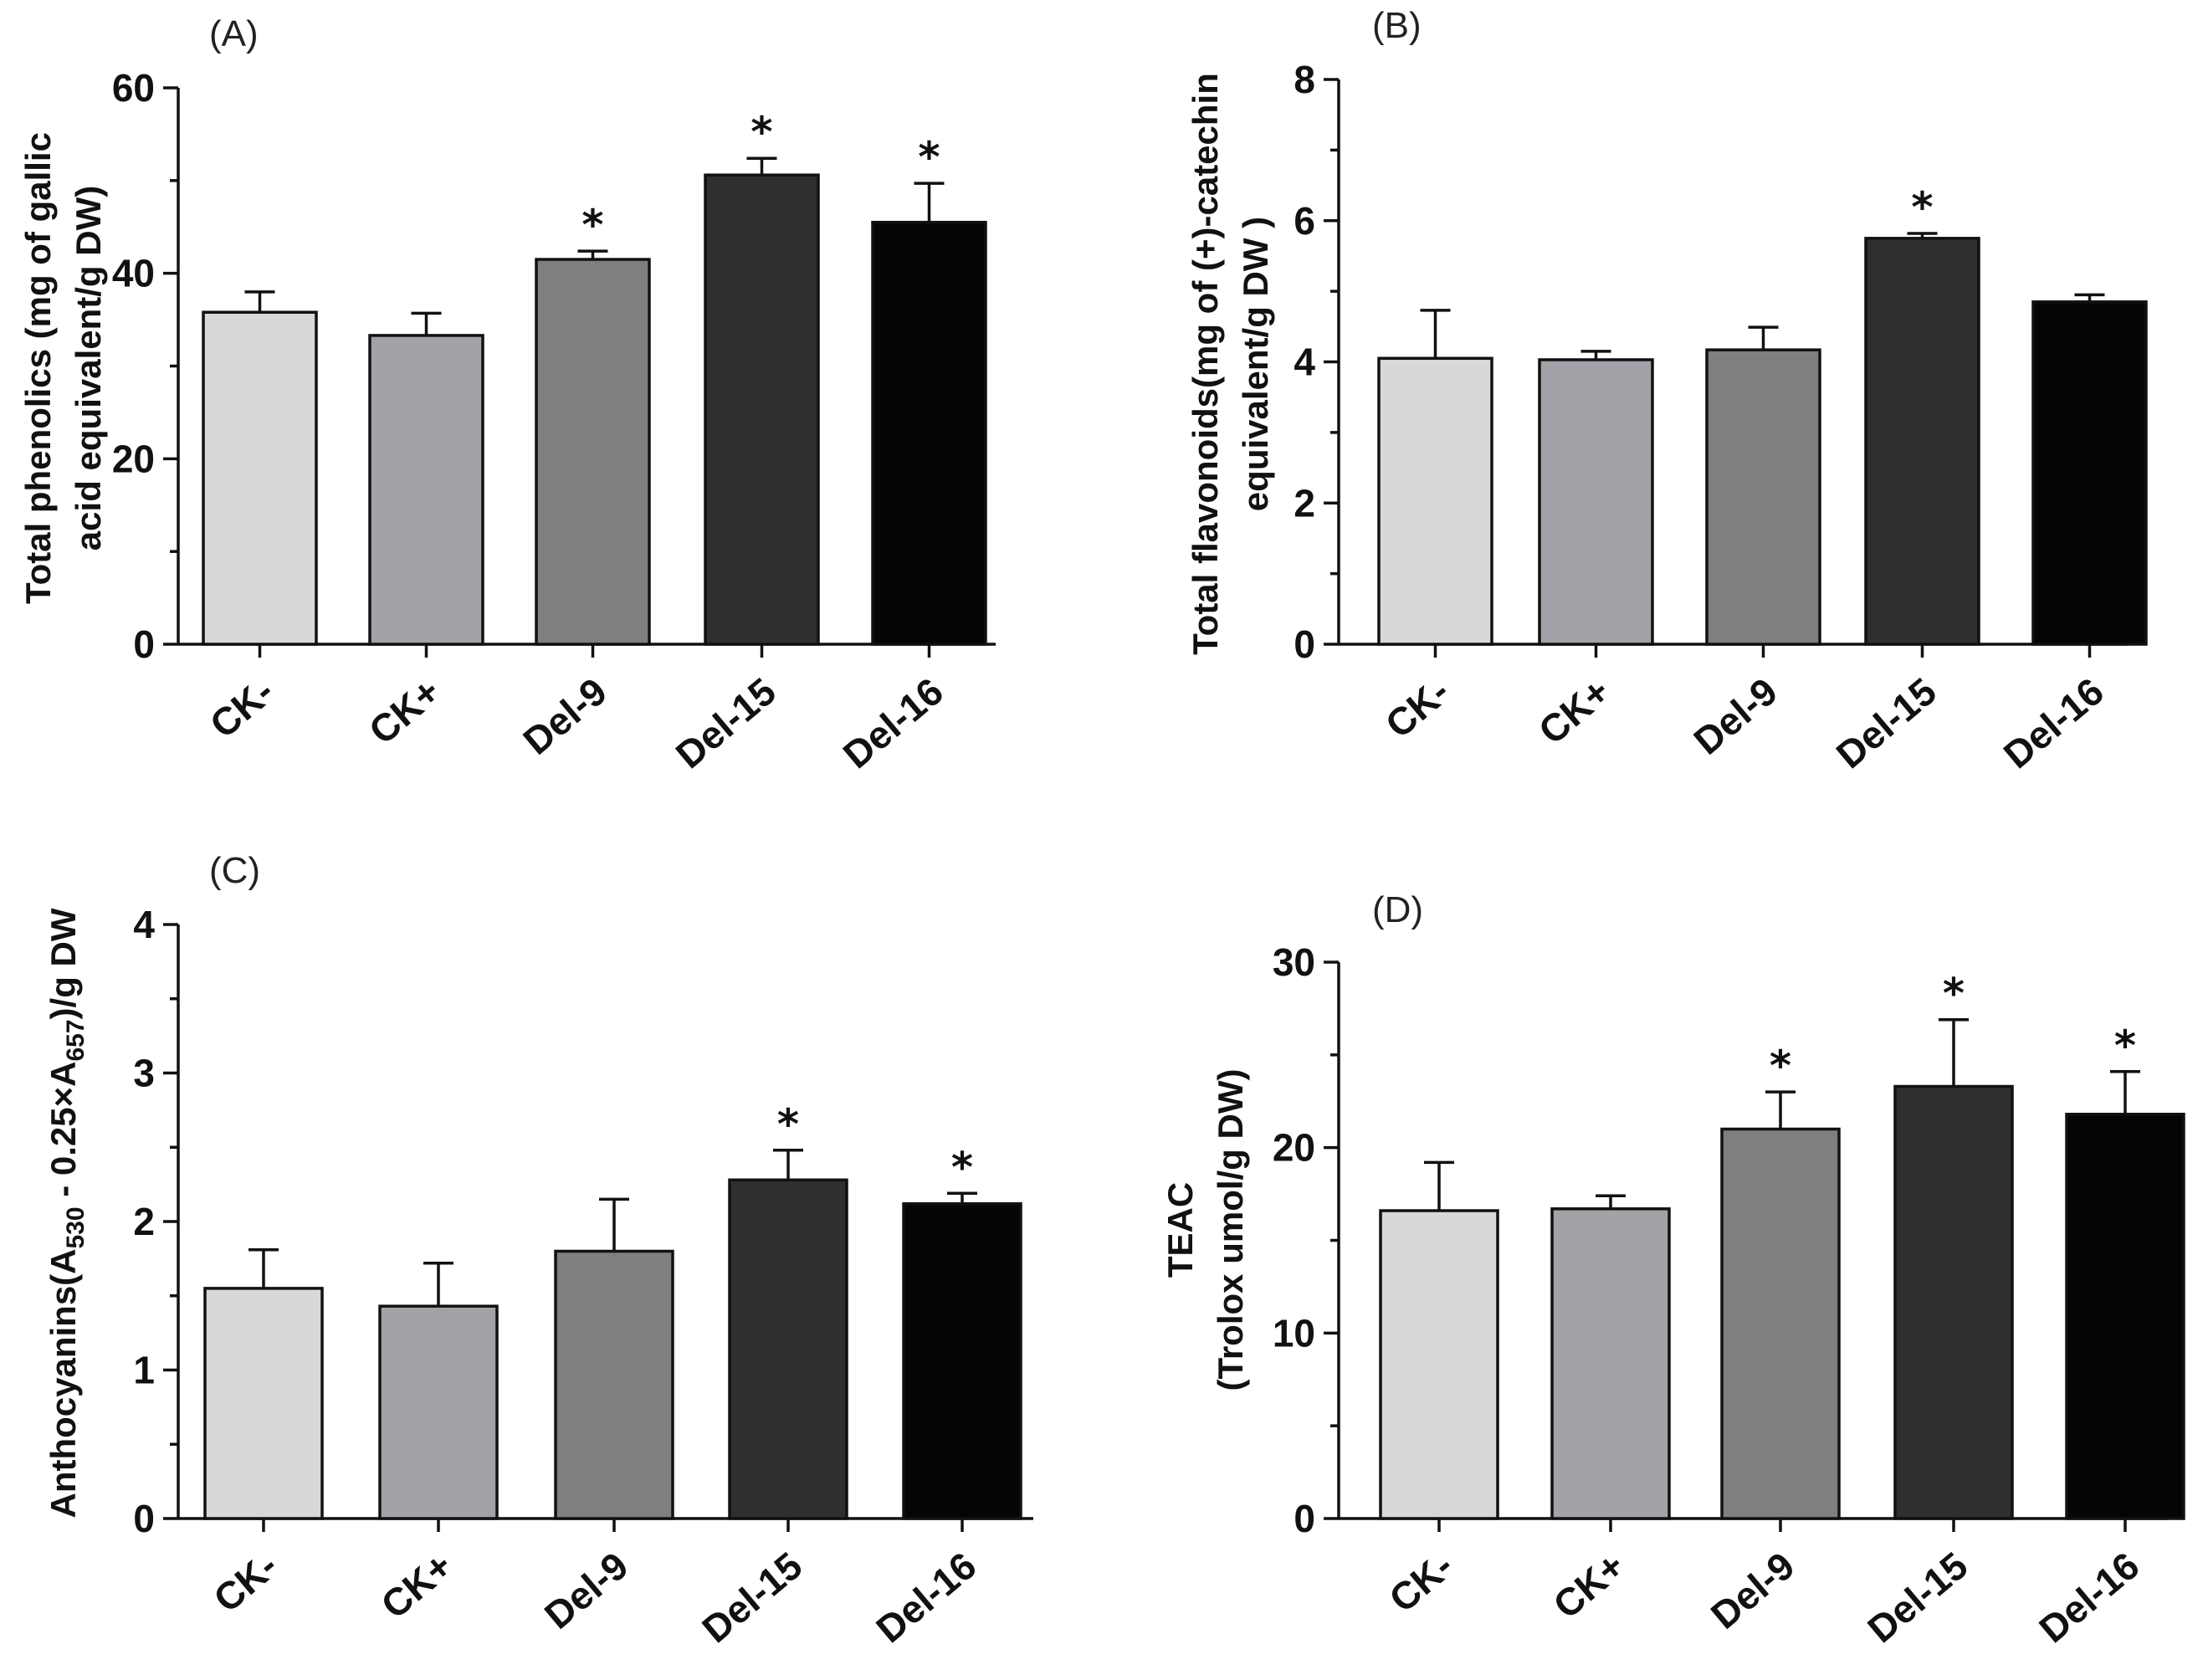  Describe the element at coordinates (144, 1370) in the screenshot. I see `y-tick-label: 1` at that location.